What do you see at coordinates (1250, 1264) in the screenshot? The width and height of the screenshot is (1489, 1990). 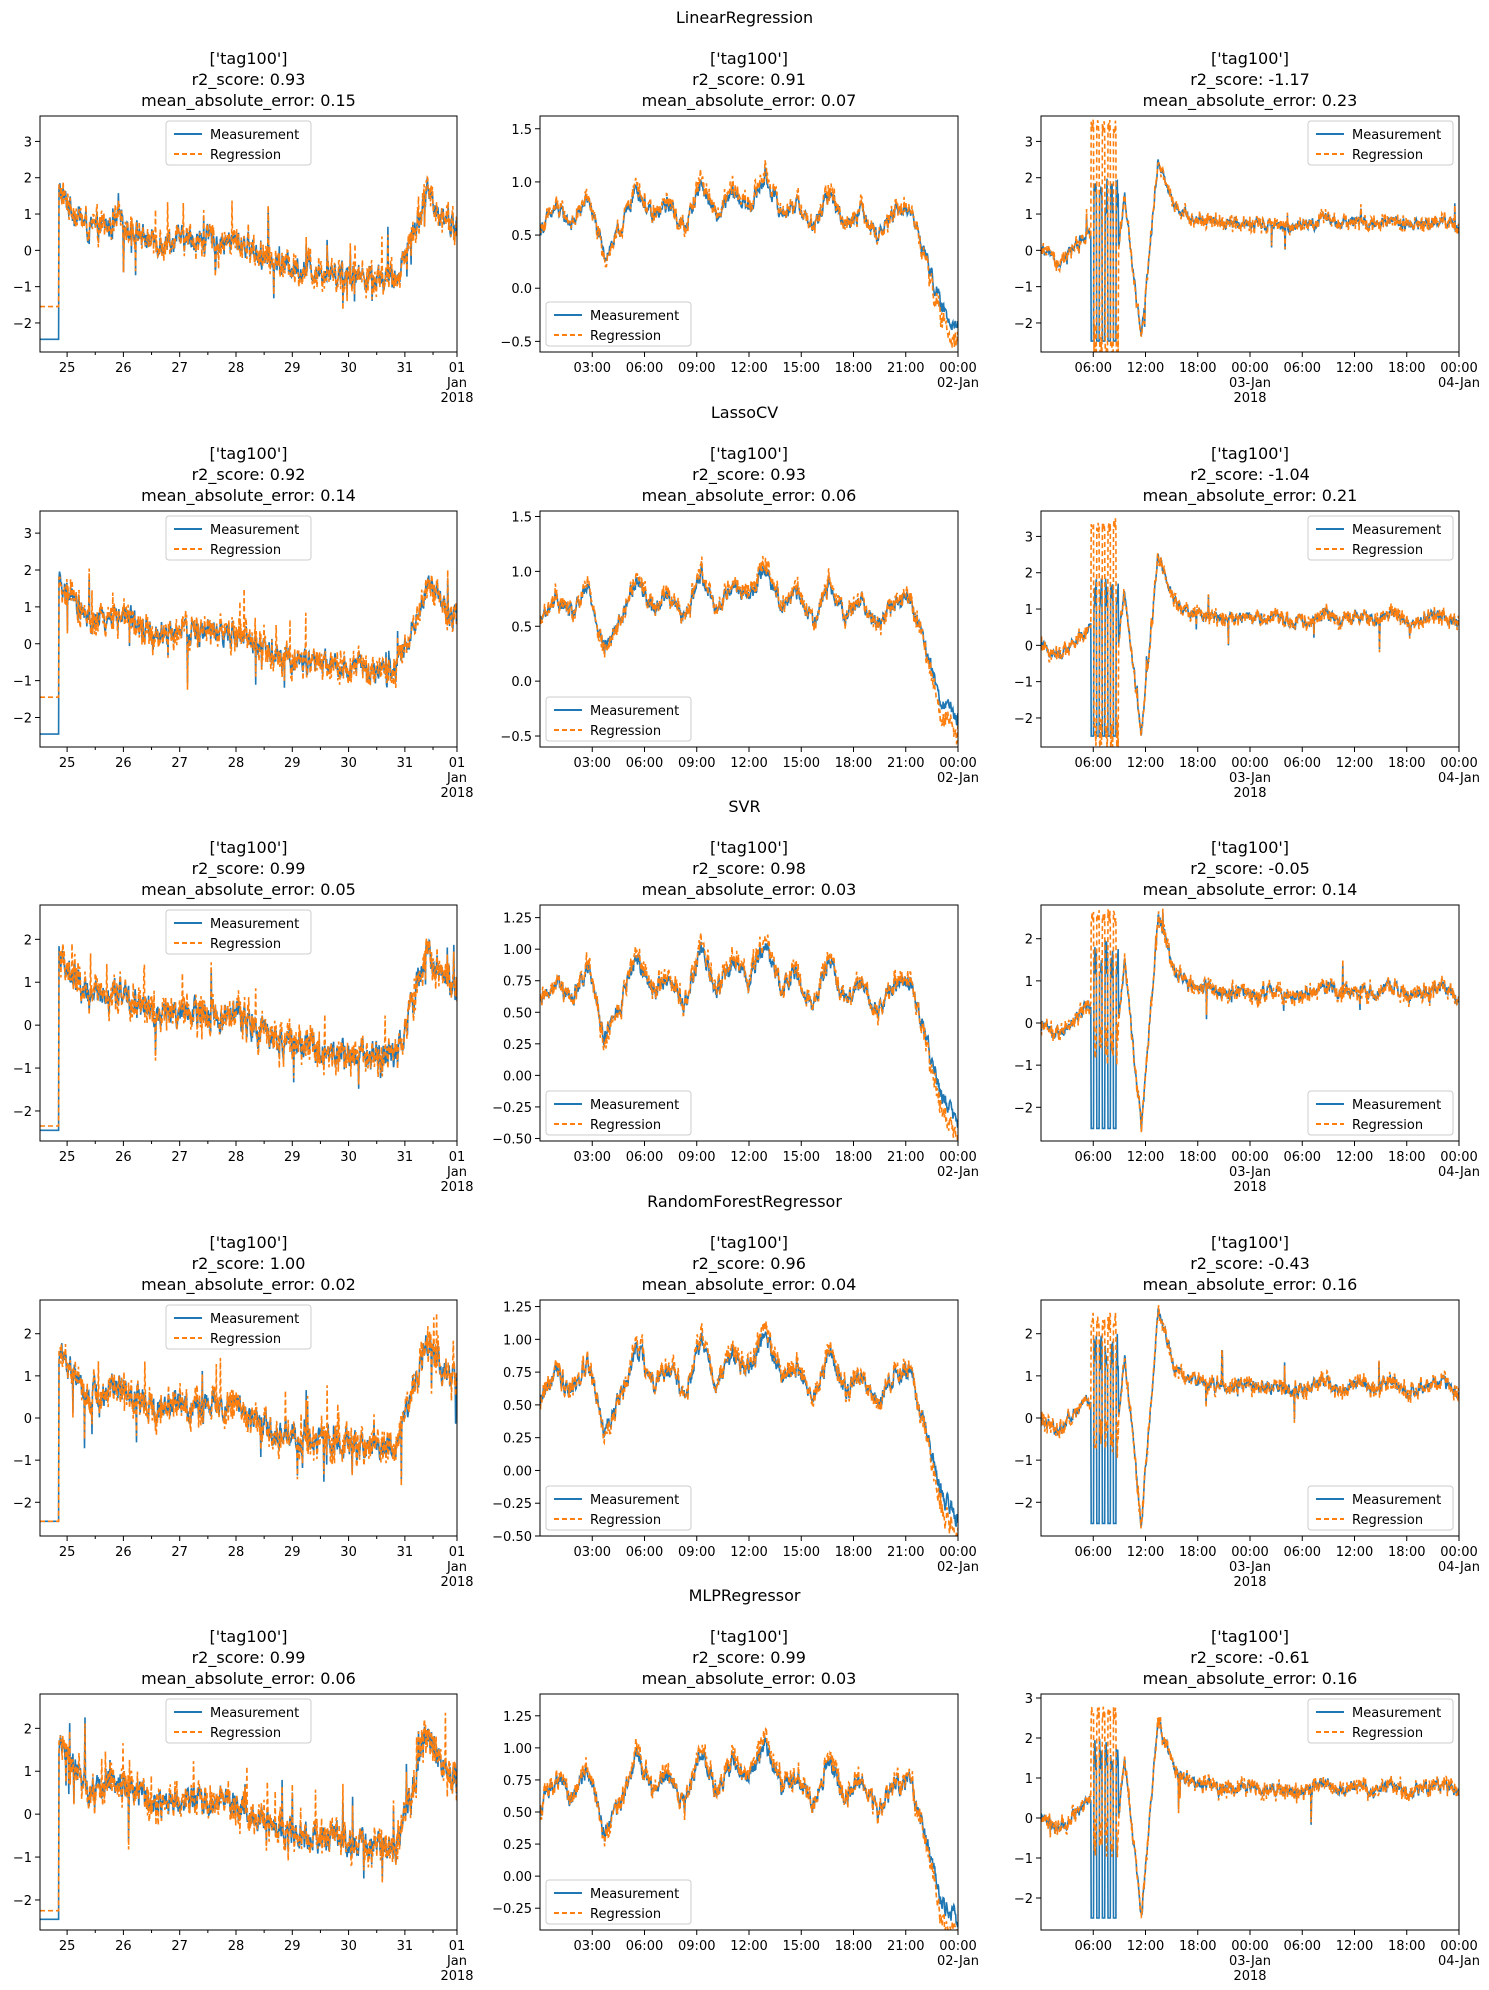 I see `subplot-title-r2: r2_score: -0.43` at bounding box center [1250, 1264].